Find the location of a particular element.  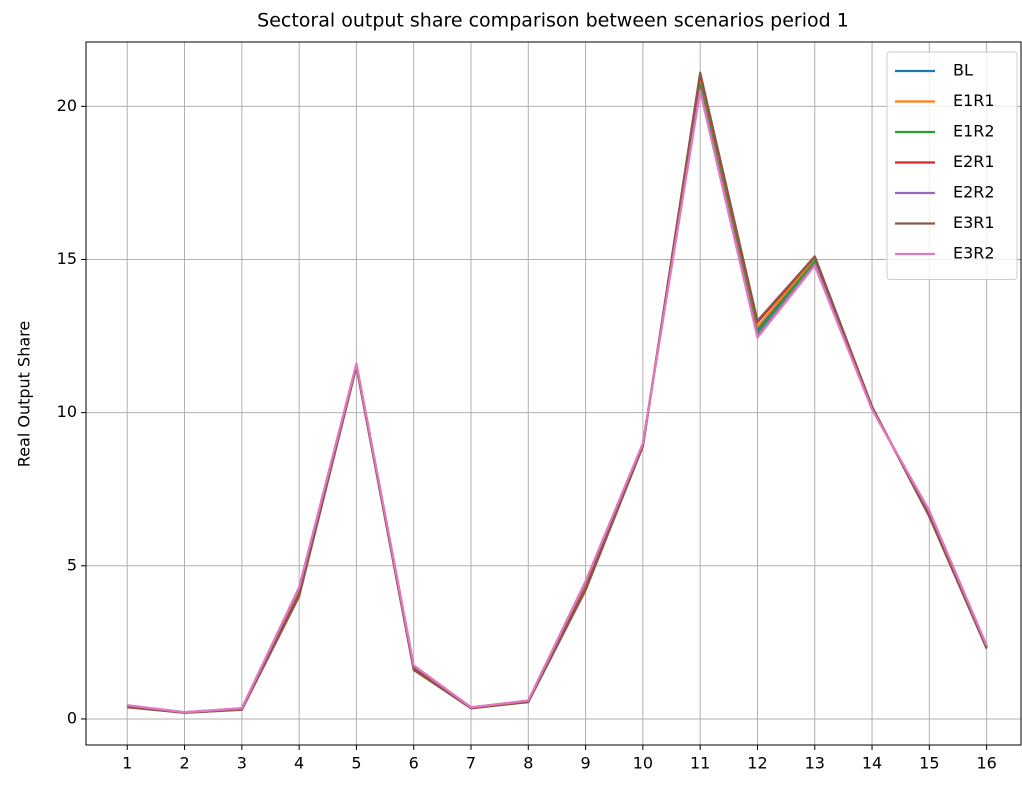

y-tick-label: 15 is located at coordinates (67, 258).